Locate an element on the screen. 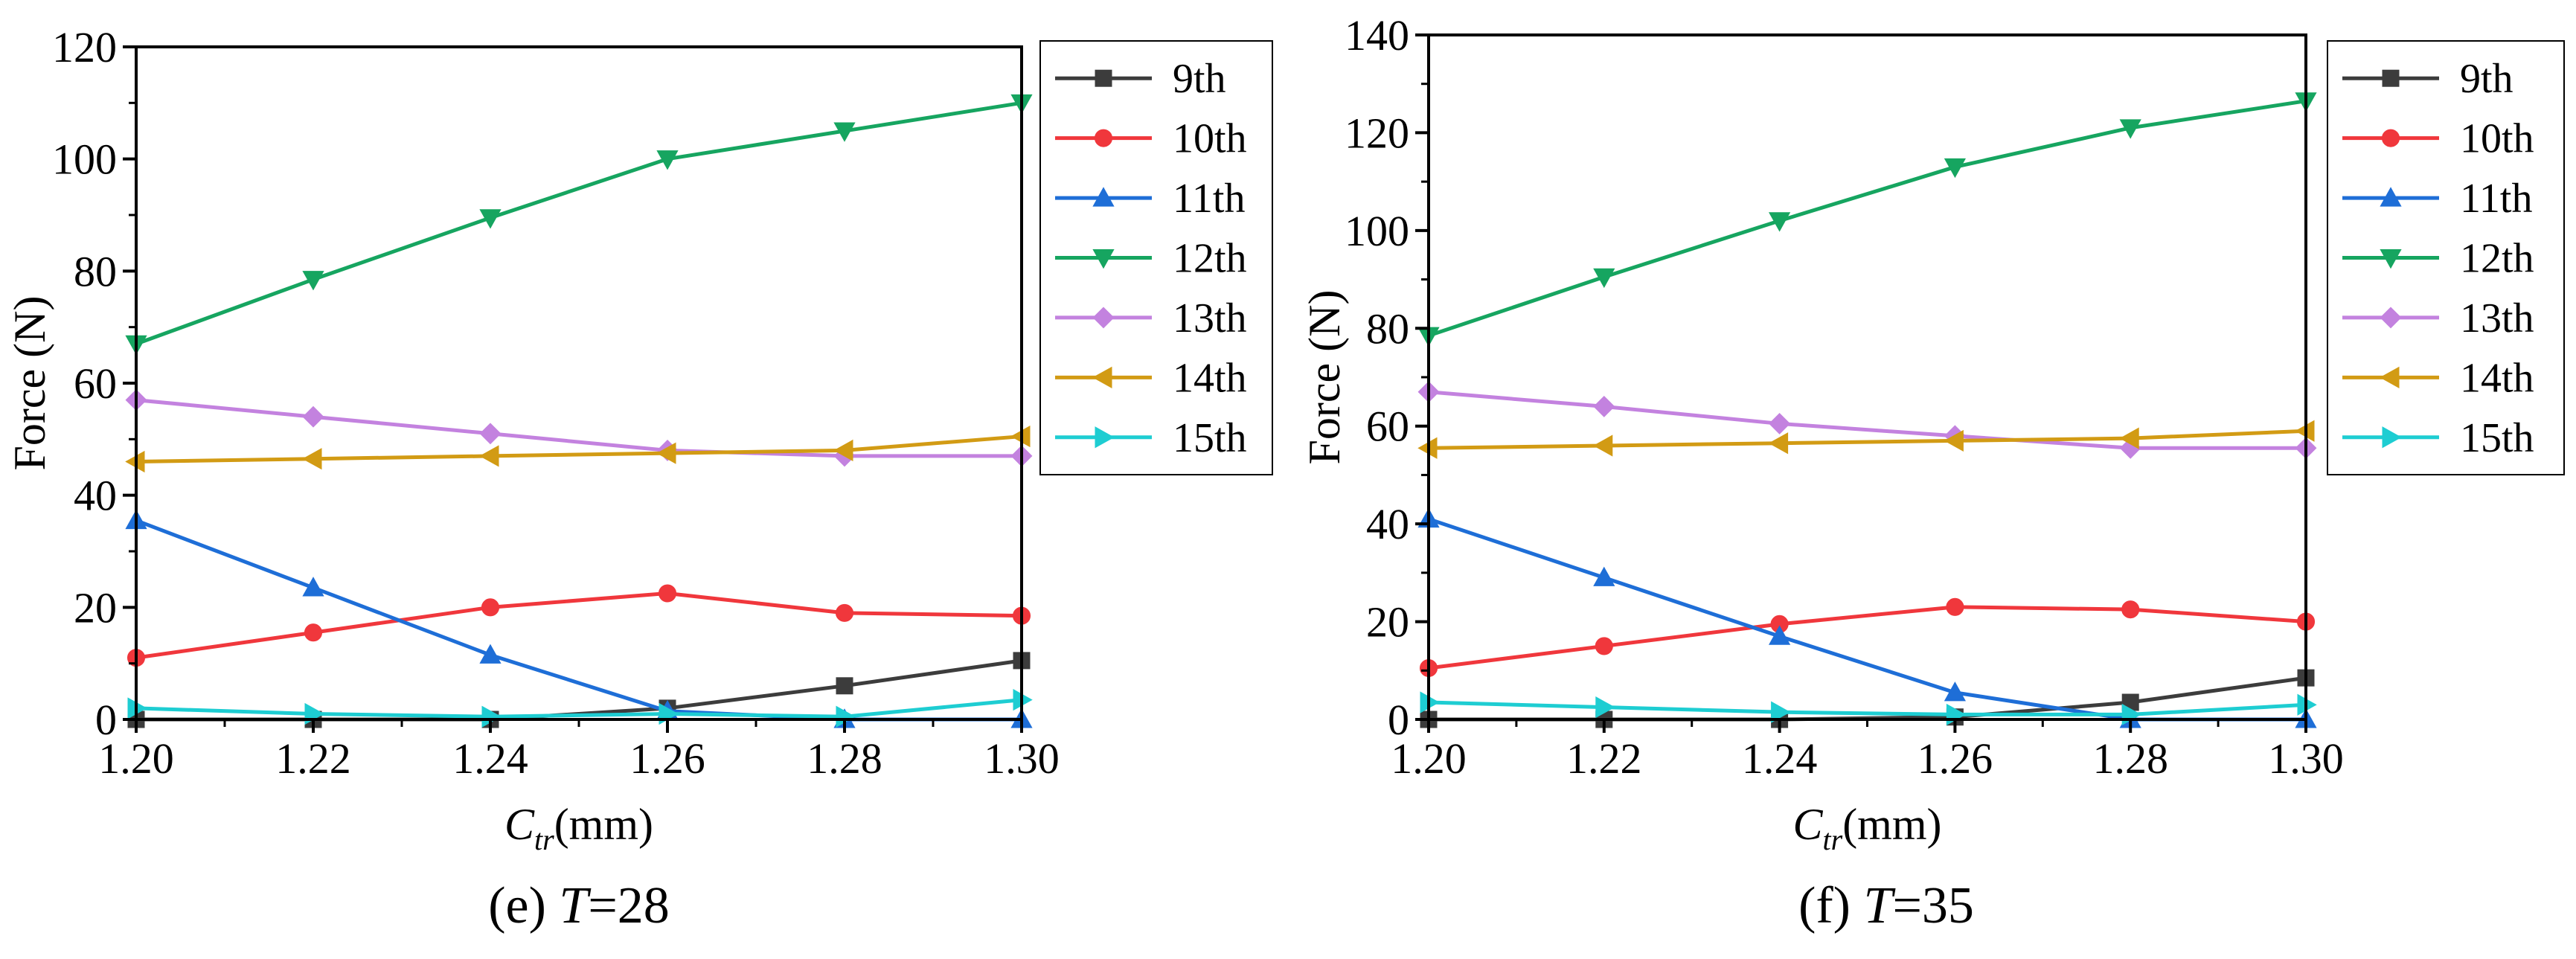  figure-caption: (e) T=28 is located at coordinates (579, 906).